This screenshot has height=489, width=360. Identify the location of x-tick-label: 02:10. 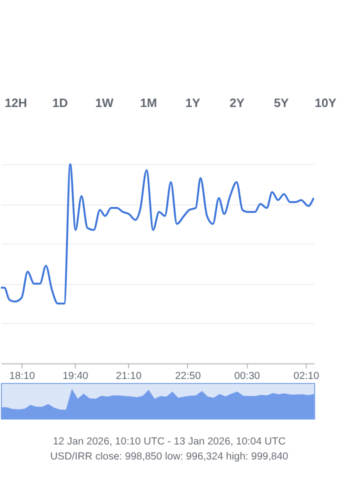
(307, 376).